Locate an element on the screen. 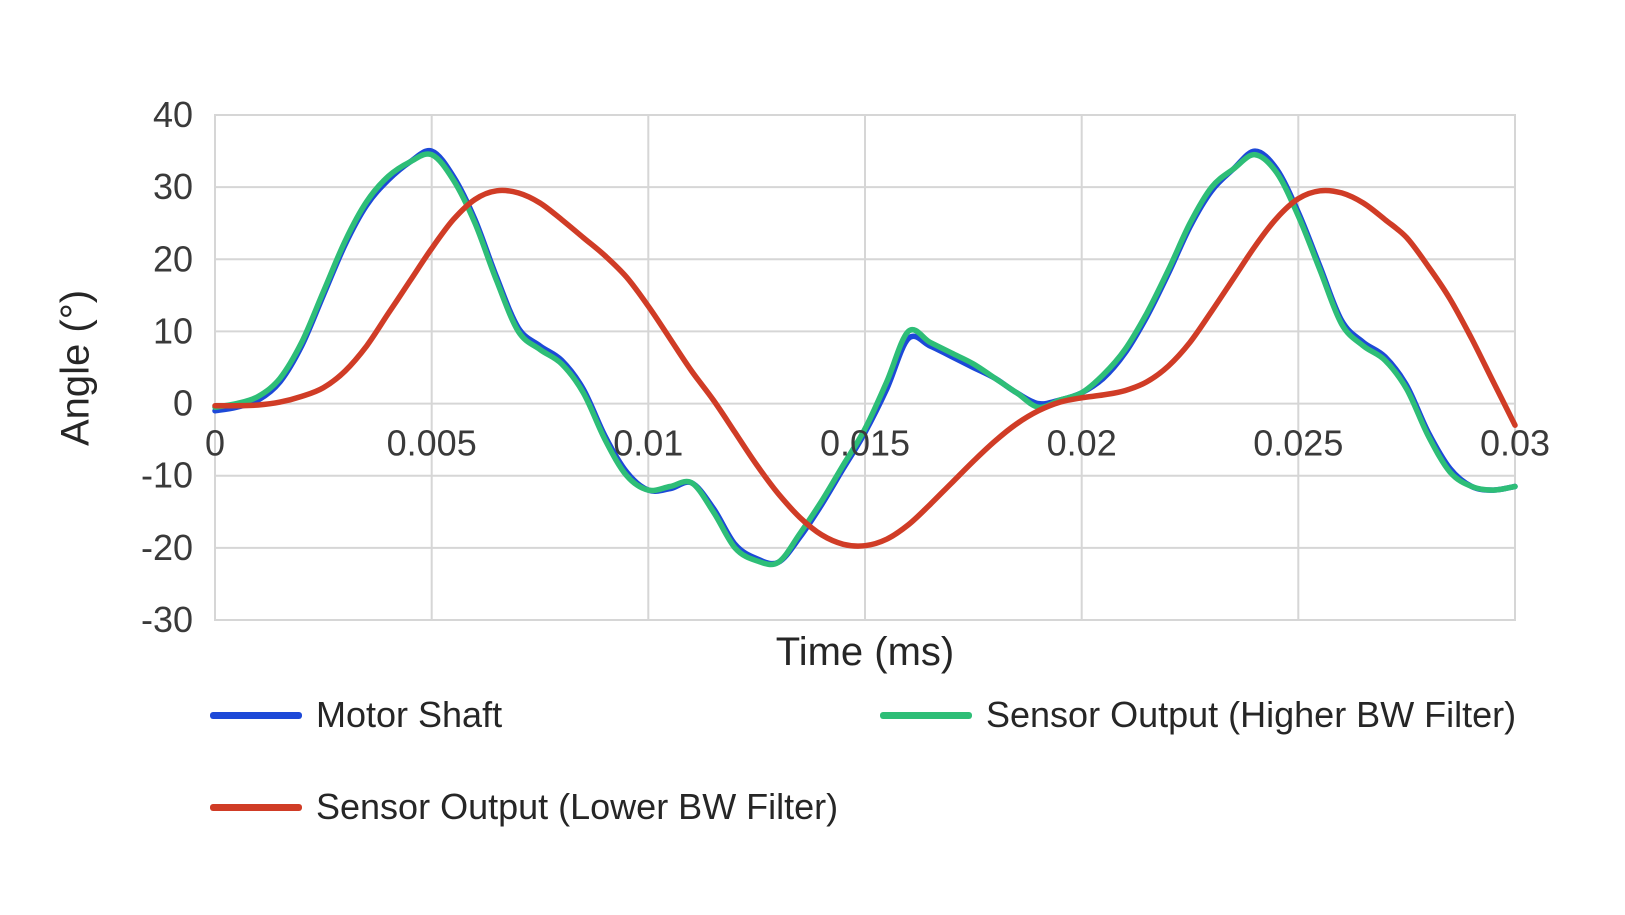 This screenshot has height=915, width=1625. legend-item-sensor-higher-bw: Sensor Output (Higher BW Filter) is located at coordinates (1198, 715).